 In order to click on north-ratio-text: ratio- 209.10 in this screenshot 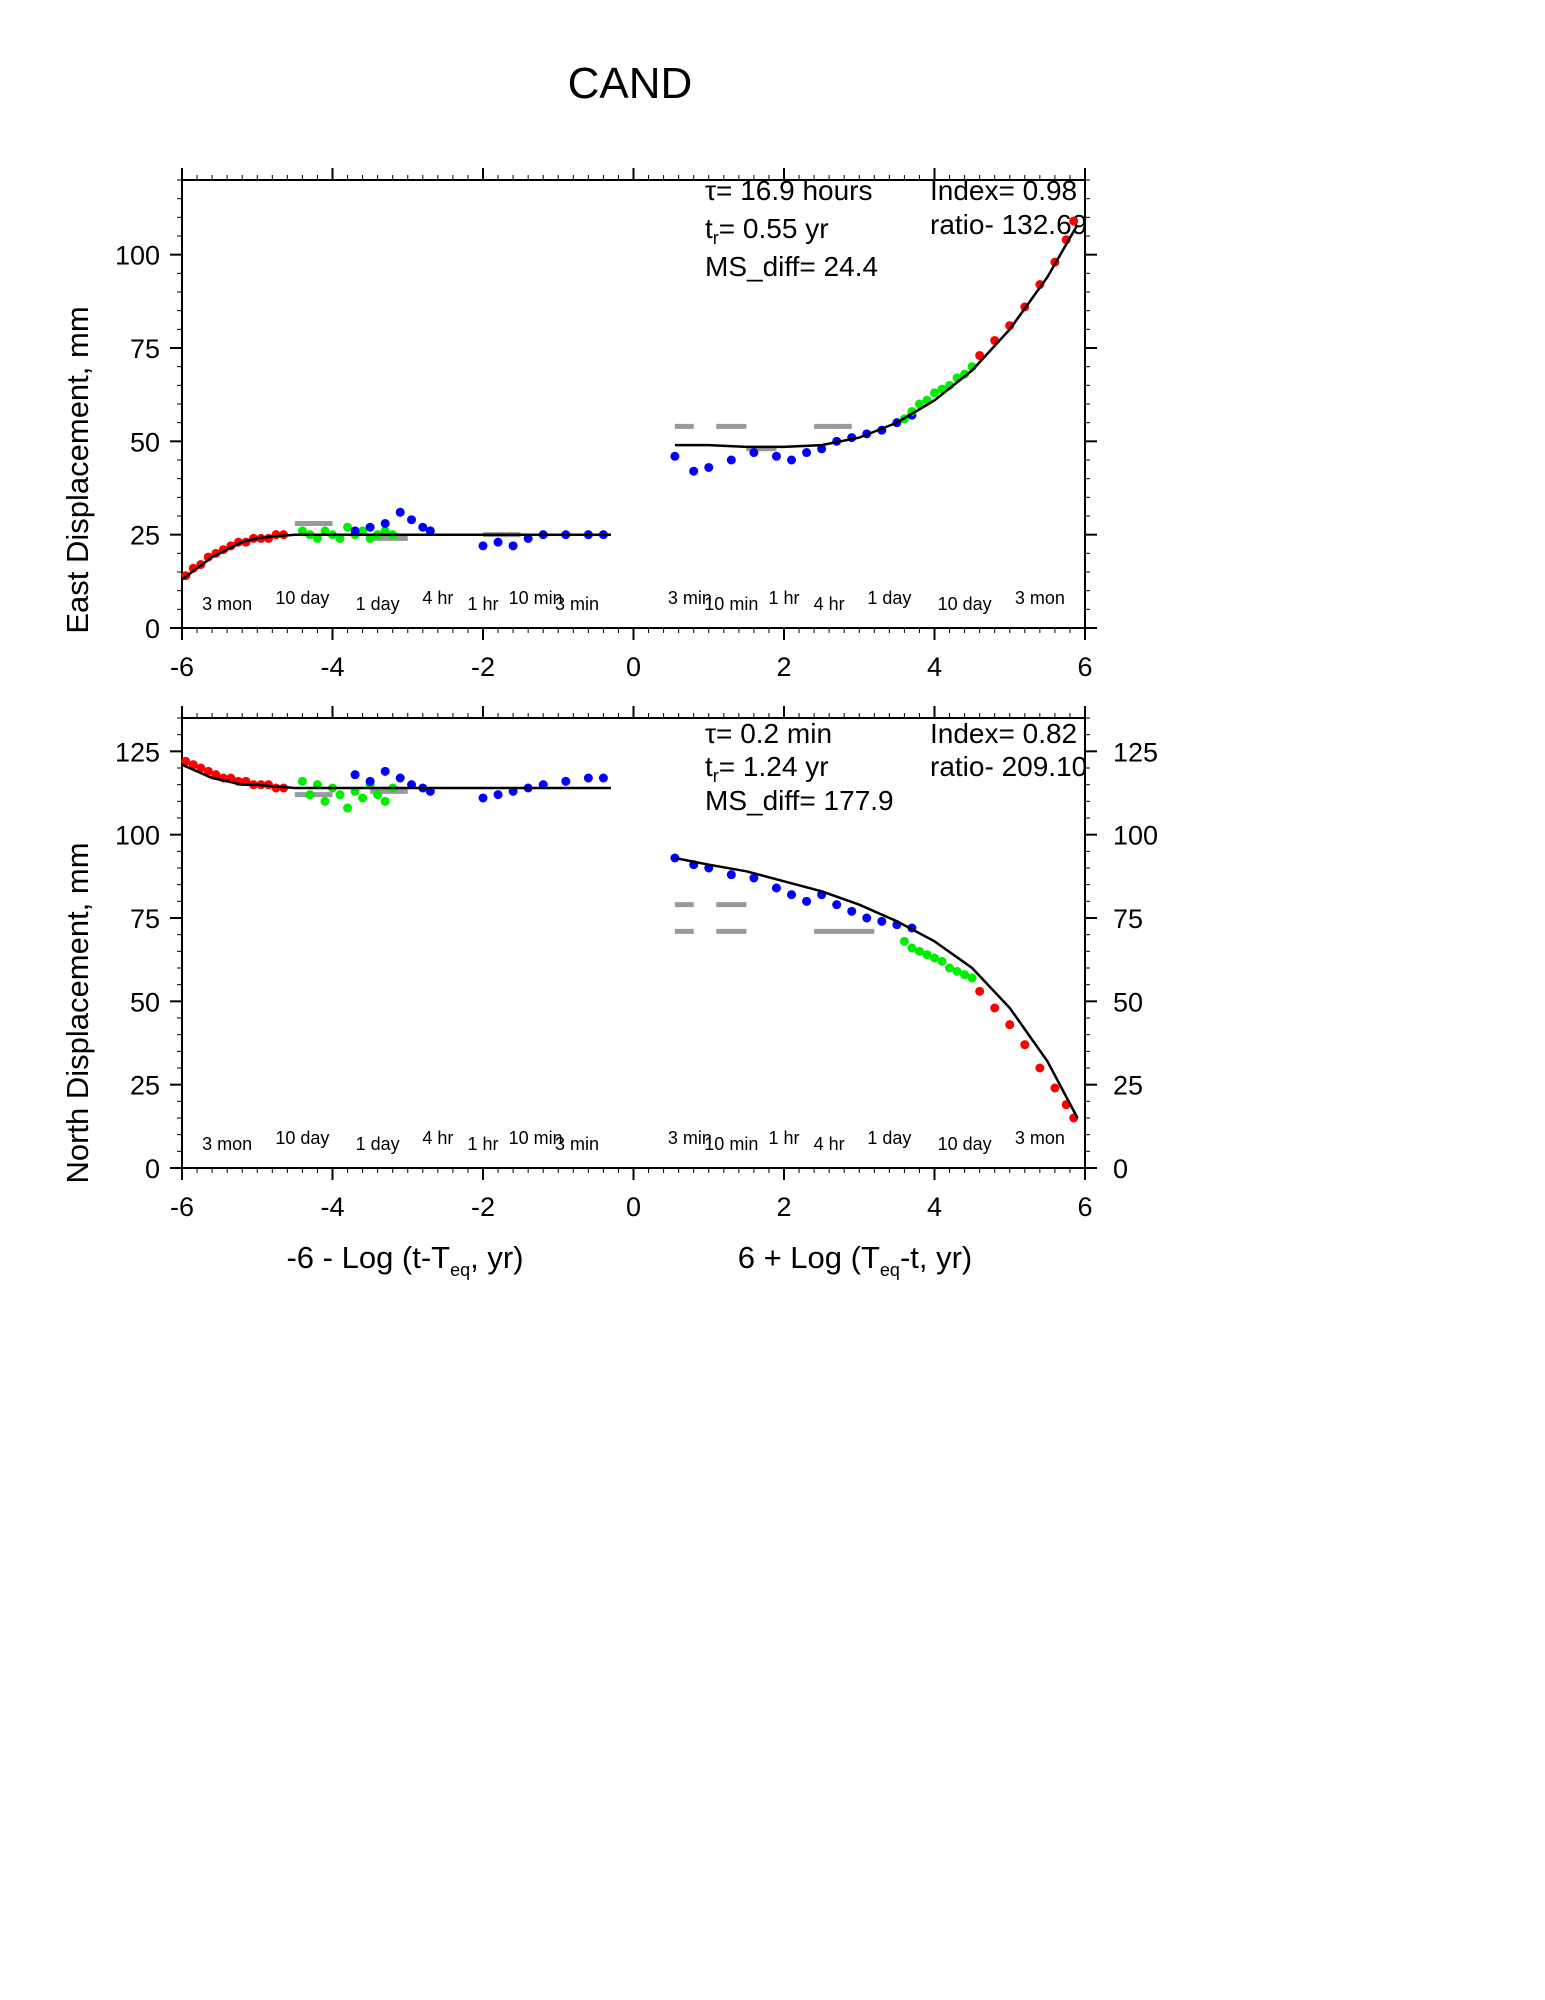, I will do `click(1008, 766)`.